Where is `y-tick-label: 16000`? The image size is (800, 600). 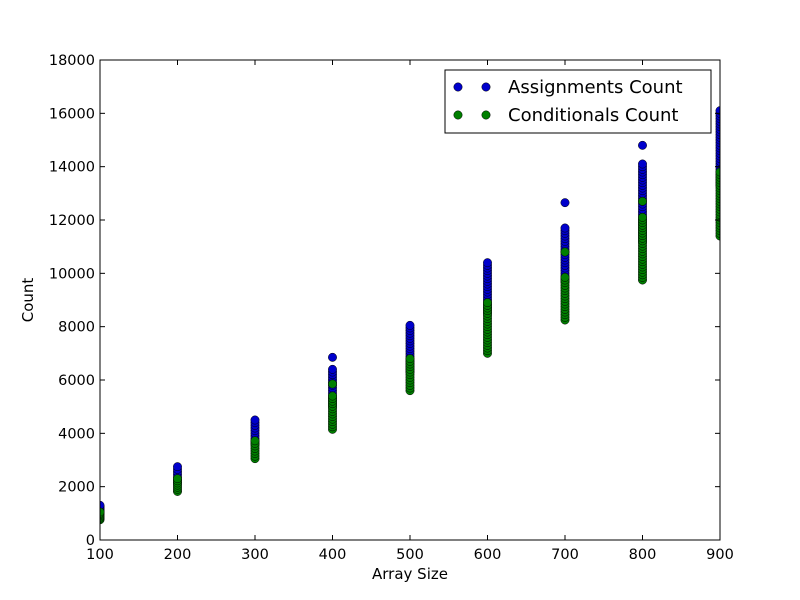 y-tick-label: 16000 is located at coordinates (72, 114).